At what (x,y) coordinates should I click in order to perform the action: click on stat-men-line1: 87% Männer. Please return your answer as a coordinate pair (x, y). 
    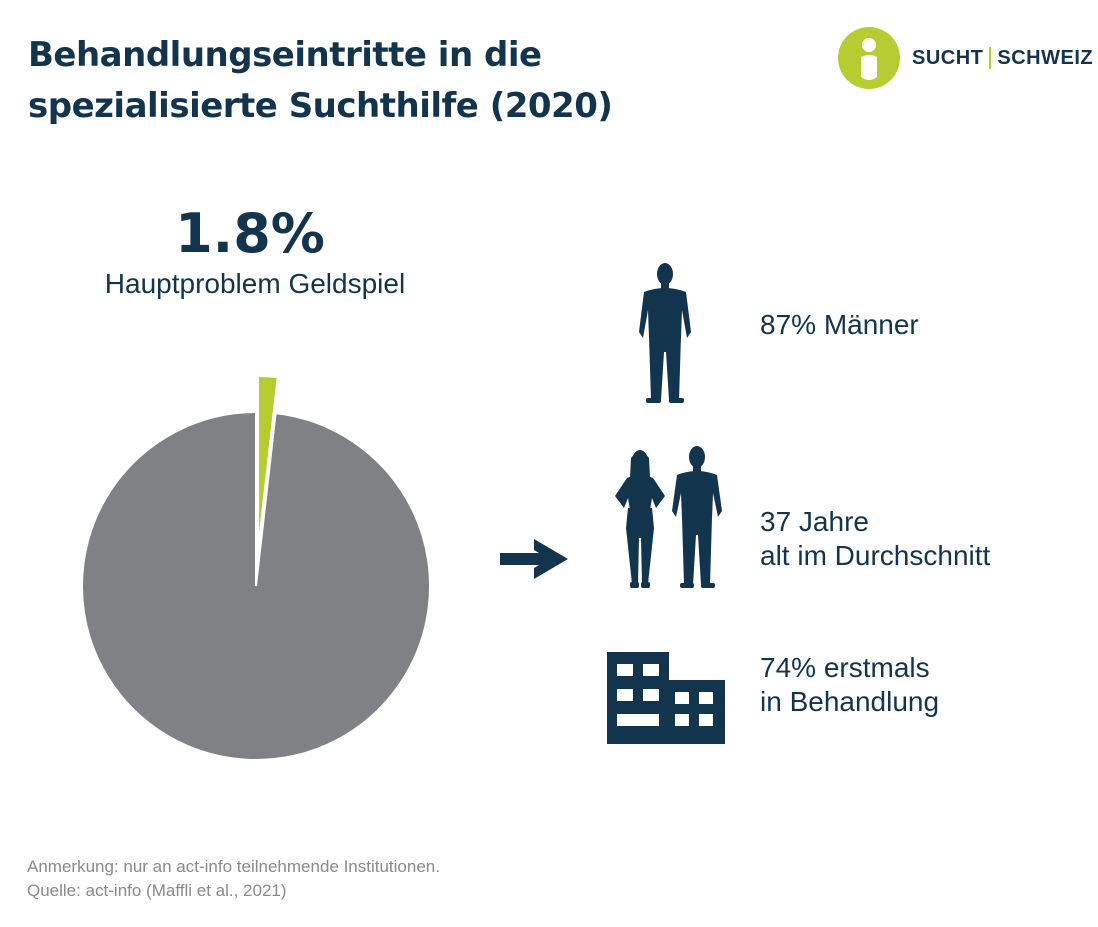
    Looking at the image, I should click on (839, 324).